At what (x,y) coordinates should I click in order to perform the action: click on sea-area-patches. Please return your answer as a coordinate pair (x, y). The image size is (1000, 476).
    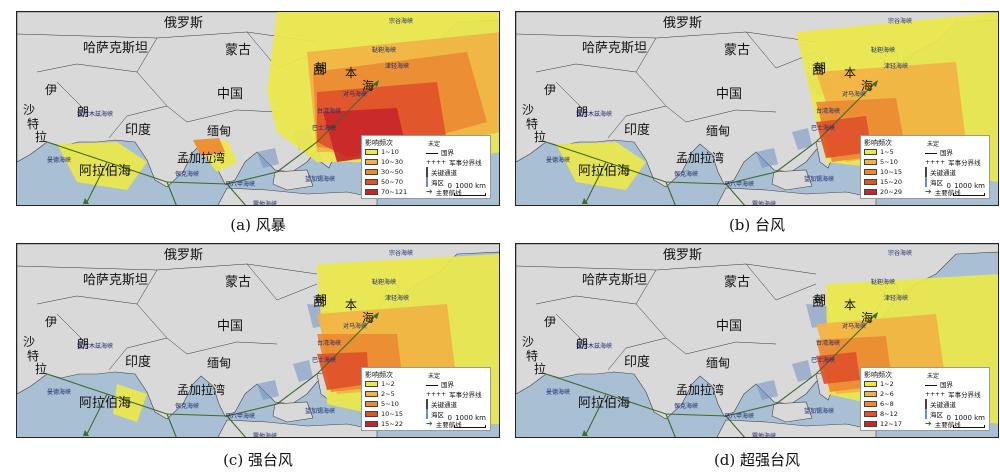
    Looking at the image, I should click on (794, 352).